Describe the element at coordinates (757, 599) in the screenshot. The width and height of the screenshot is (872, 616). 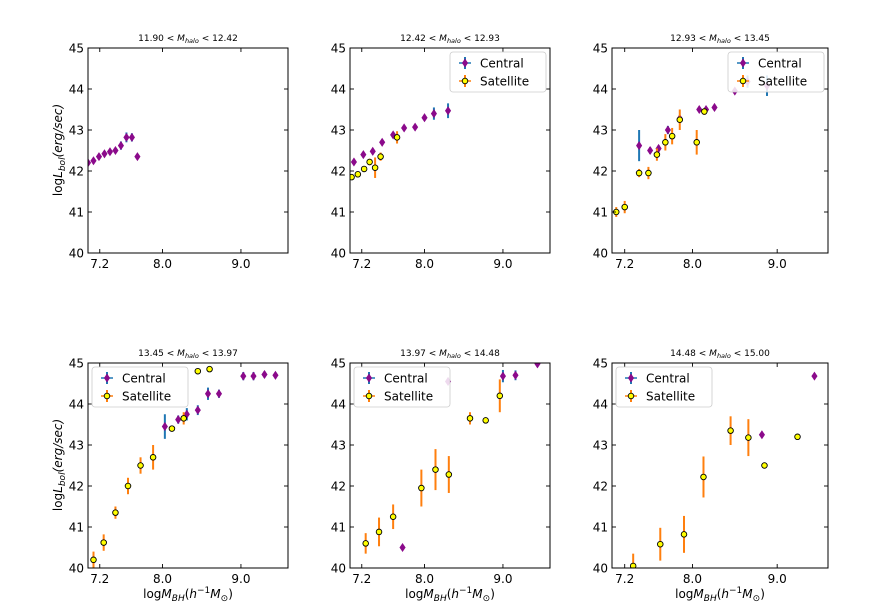
I see `xlabel-sun: ⊙` at that location.